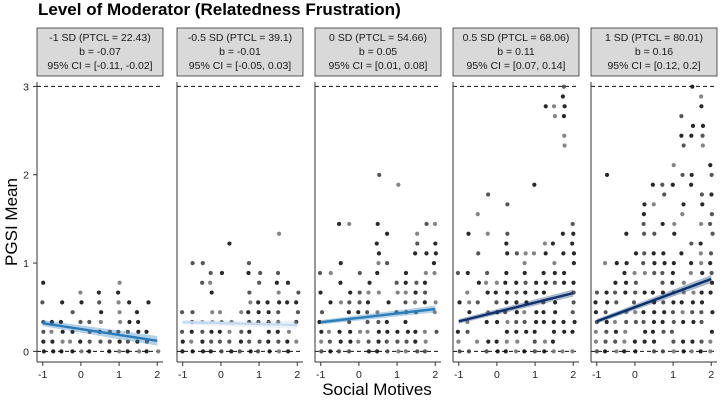 The width and height of the screenshot is (720, 401). Describe the element at coordinates (516, 66) in the screenshot. I see `strip-label: 95% CI = [0.07, 0.14]` at that location.